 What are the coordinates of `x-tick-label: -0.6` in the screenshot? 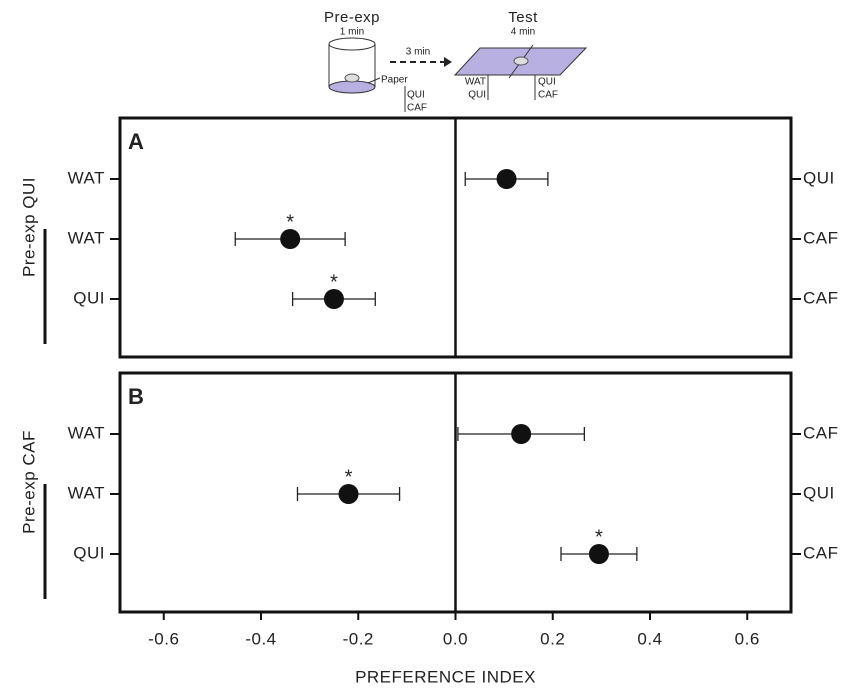 It's located at (163, 638).